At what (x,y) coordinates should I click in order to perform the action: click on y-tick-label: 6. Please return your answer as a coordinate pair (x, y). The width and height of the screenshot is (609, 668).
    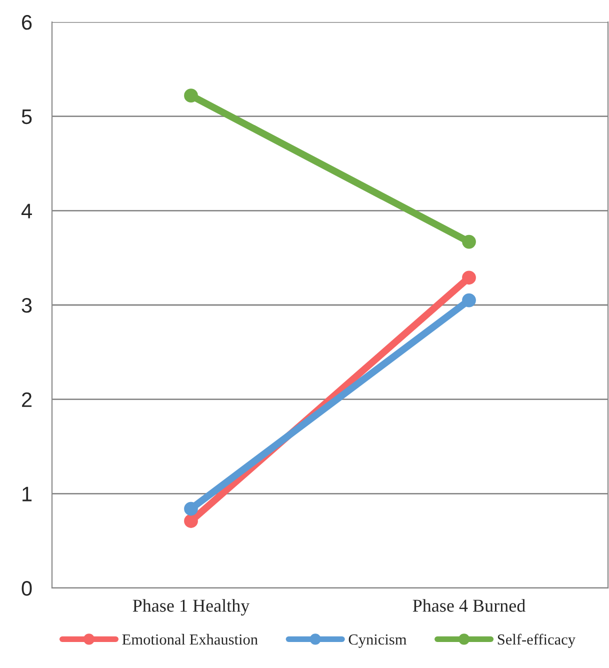
    Looking at the image, I should click on (27, 22).